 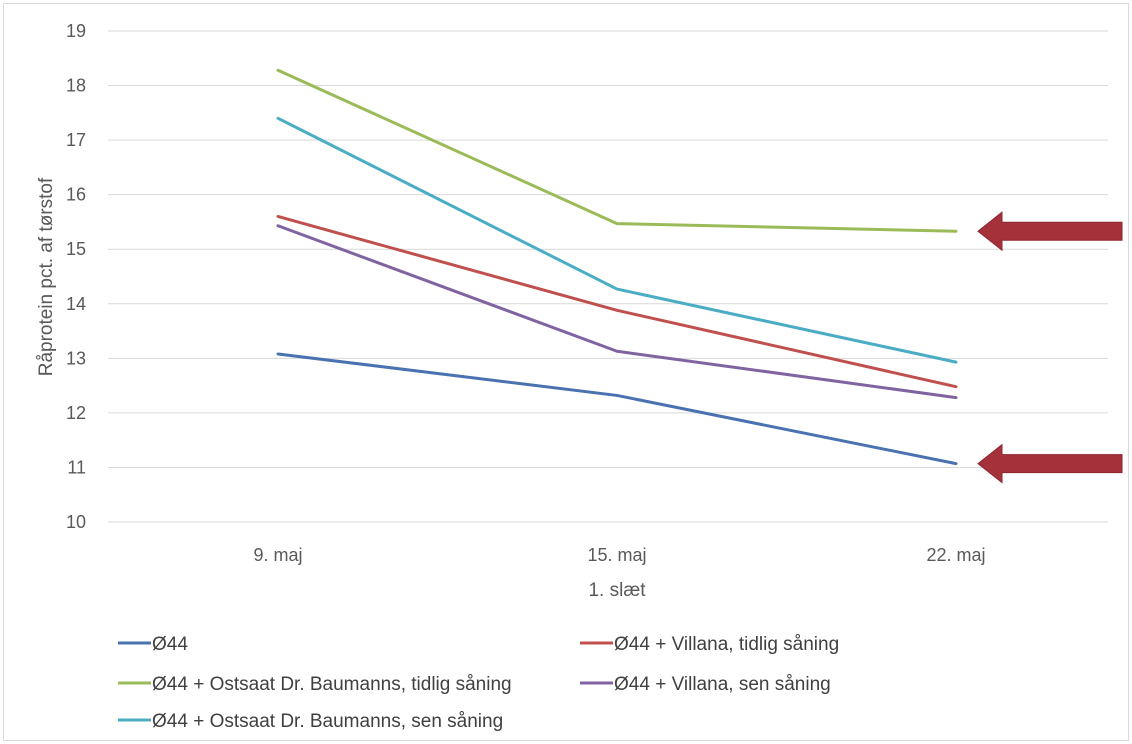 What do you see at coordinates (955, 555) in the screenshot?
I see `x-tick-label: 22. maj` at bounding box center [955, 555].